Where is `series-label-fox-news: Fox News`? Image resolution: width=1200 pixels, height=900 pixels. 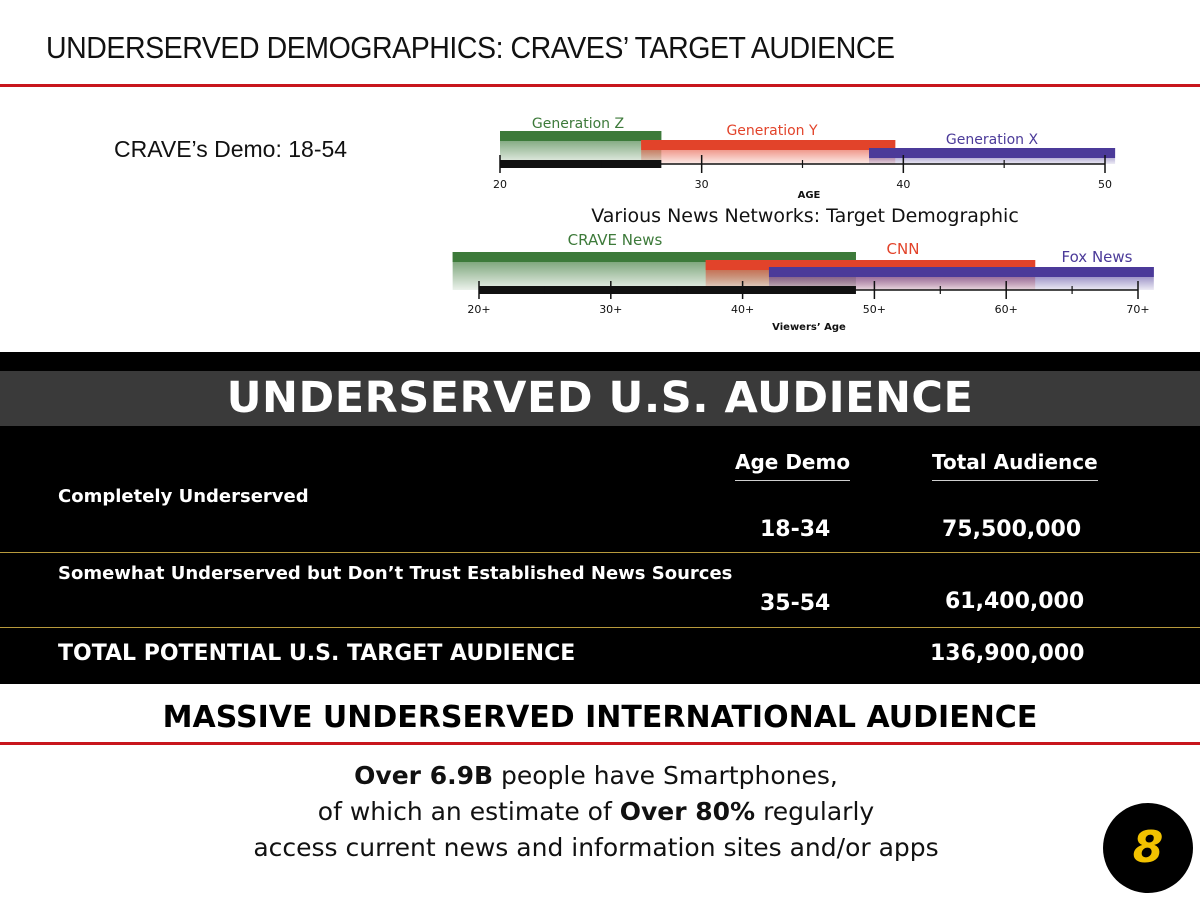 series-label-fox-news: Fox News is located at coordinates (1097, 257).